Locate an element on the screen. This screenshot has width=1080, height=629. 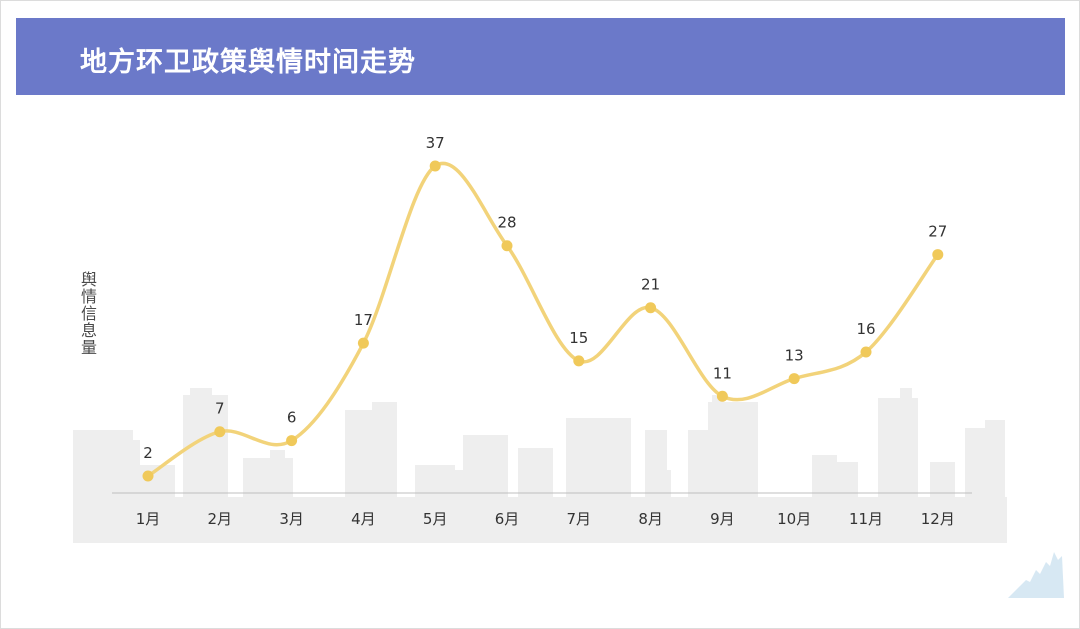
x-tick-label-7: 7月 is located at coordinates (579, 519).